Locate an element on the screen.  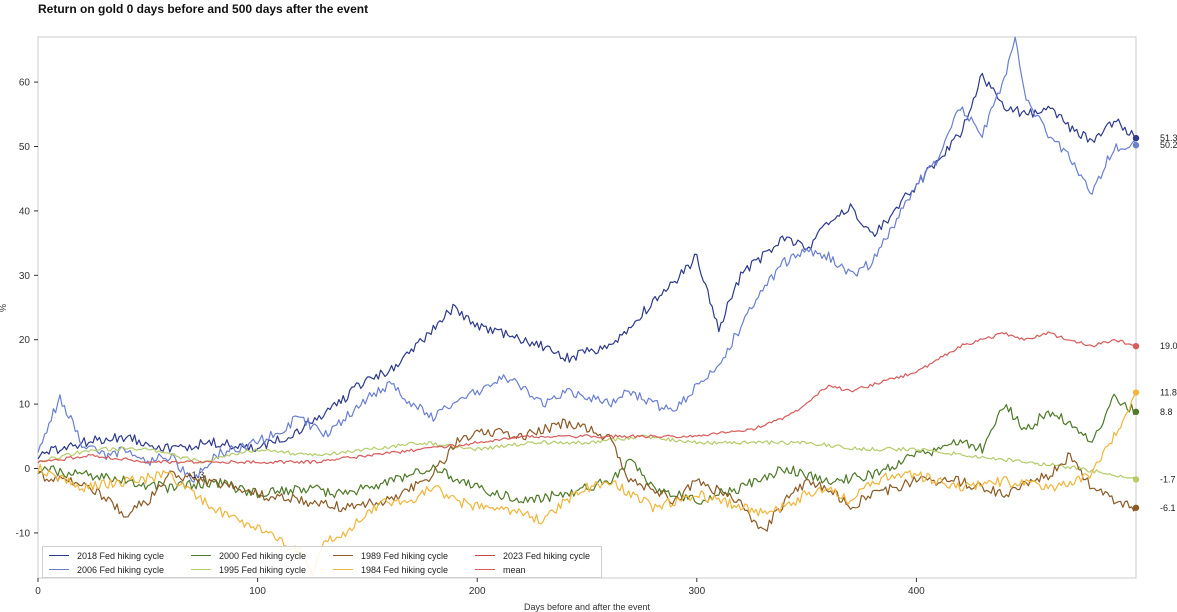
annotation-label: -1.3 is located at coordinates (197, 475).